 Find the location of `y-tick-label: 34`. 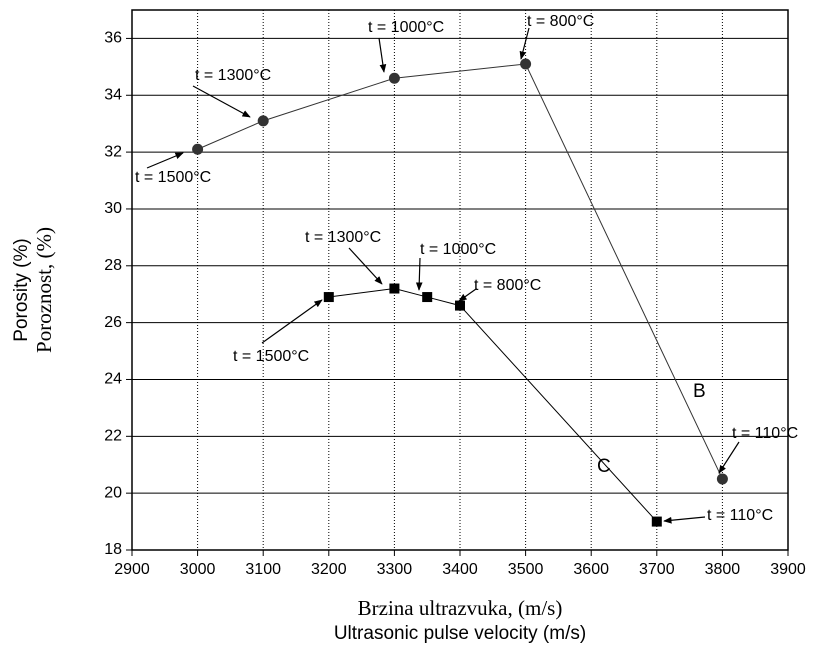

y-tick-label: 34 is located at coordinates (113, 94).